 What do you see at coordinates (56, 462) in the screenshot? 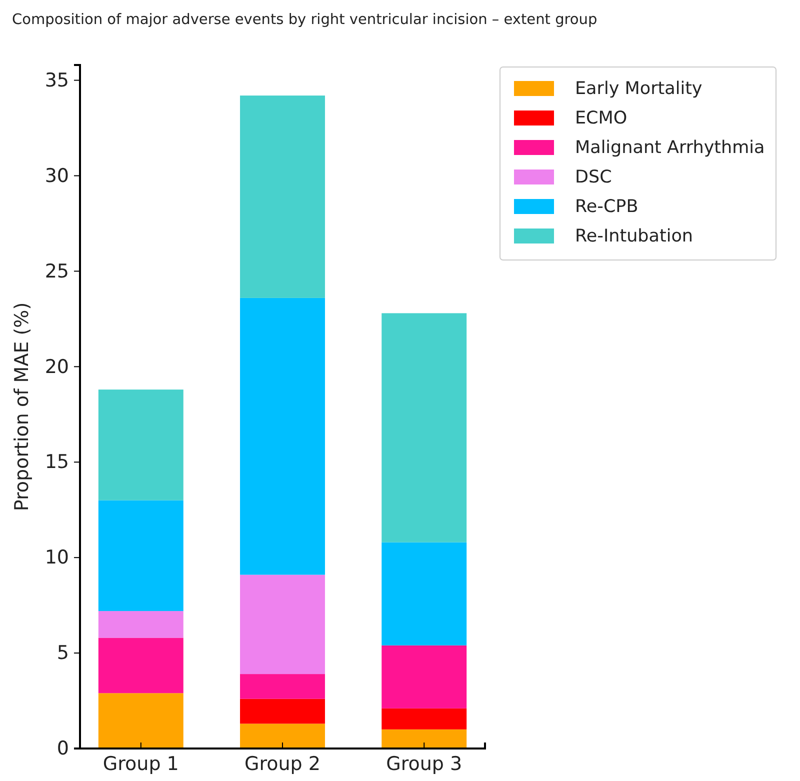
I see `y-tick-label: 15` at bounding box center [56, 462].